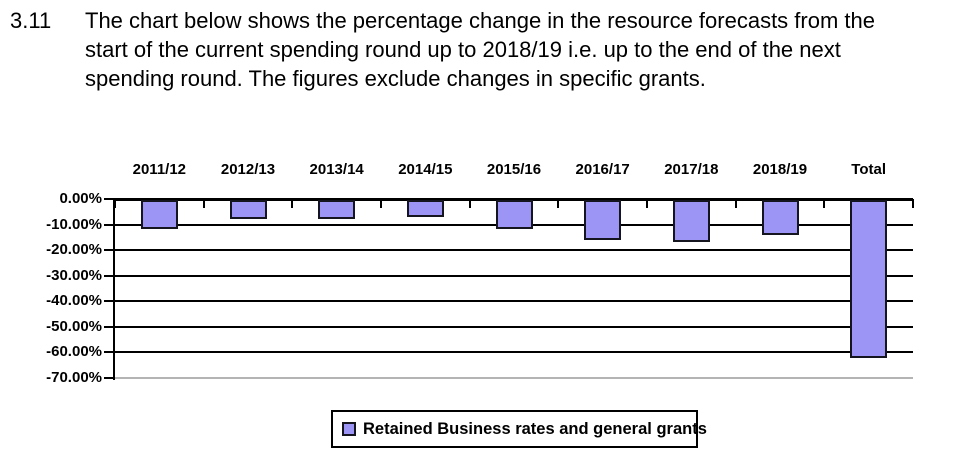 This screenshot has height=463, width=959. Describe the element at coordinates (514, 378) in the screenshot. I see `bottom-gridline` at that location.